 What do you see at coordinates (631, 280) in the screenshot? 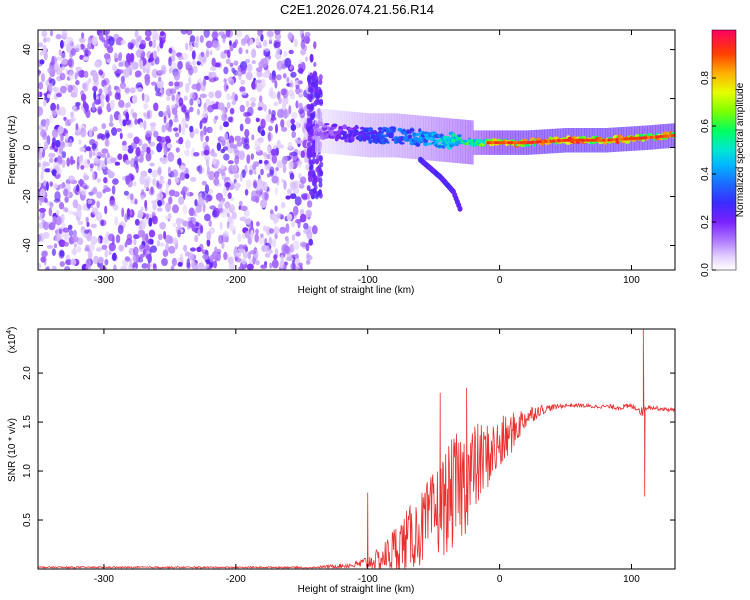
I see `x-tick-label: 100` at bounding box center [631, 280].